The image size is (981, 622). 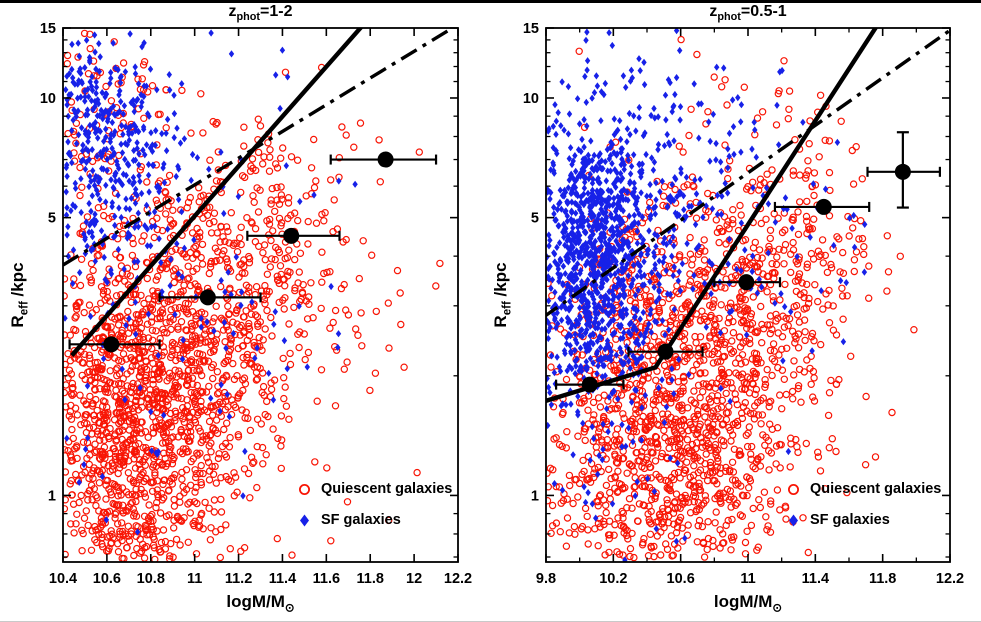 What do you see at coordinates (500, 321) in the screenshot?
I see `y-axis-label-right-base: R` at bounding box center [500, 321].